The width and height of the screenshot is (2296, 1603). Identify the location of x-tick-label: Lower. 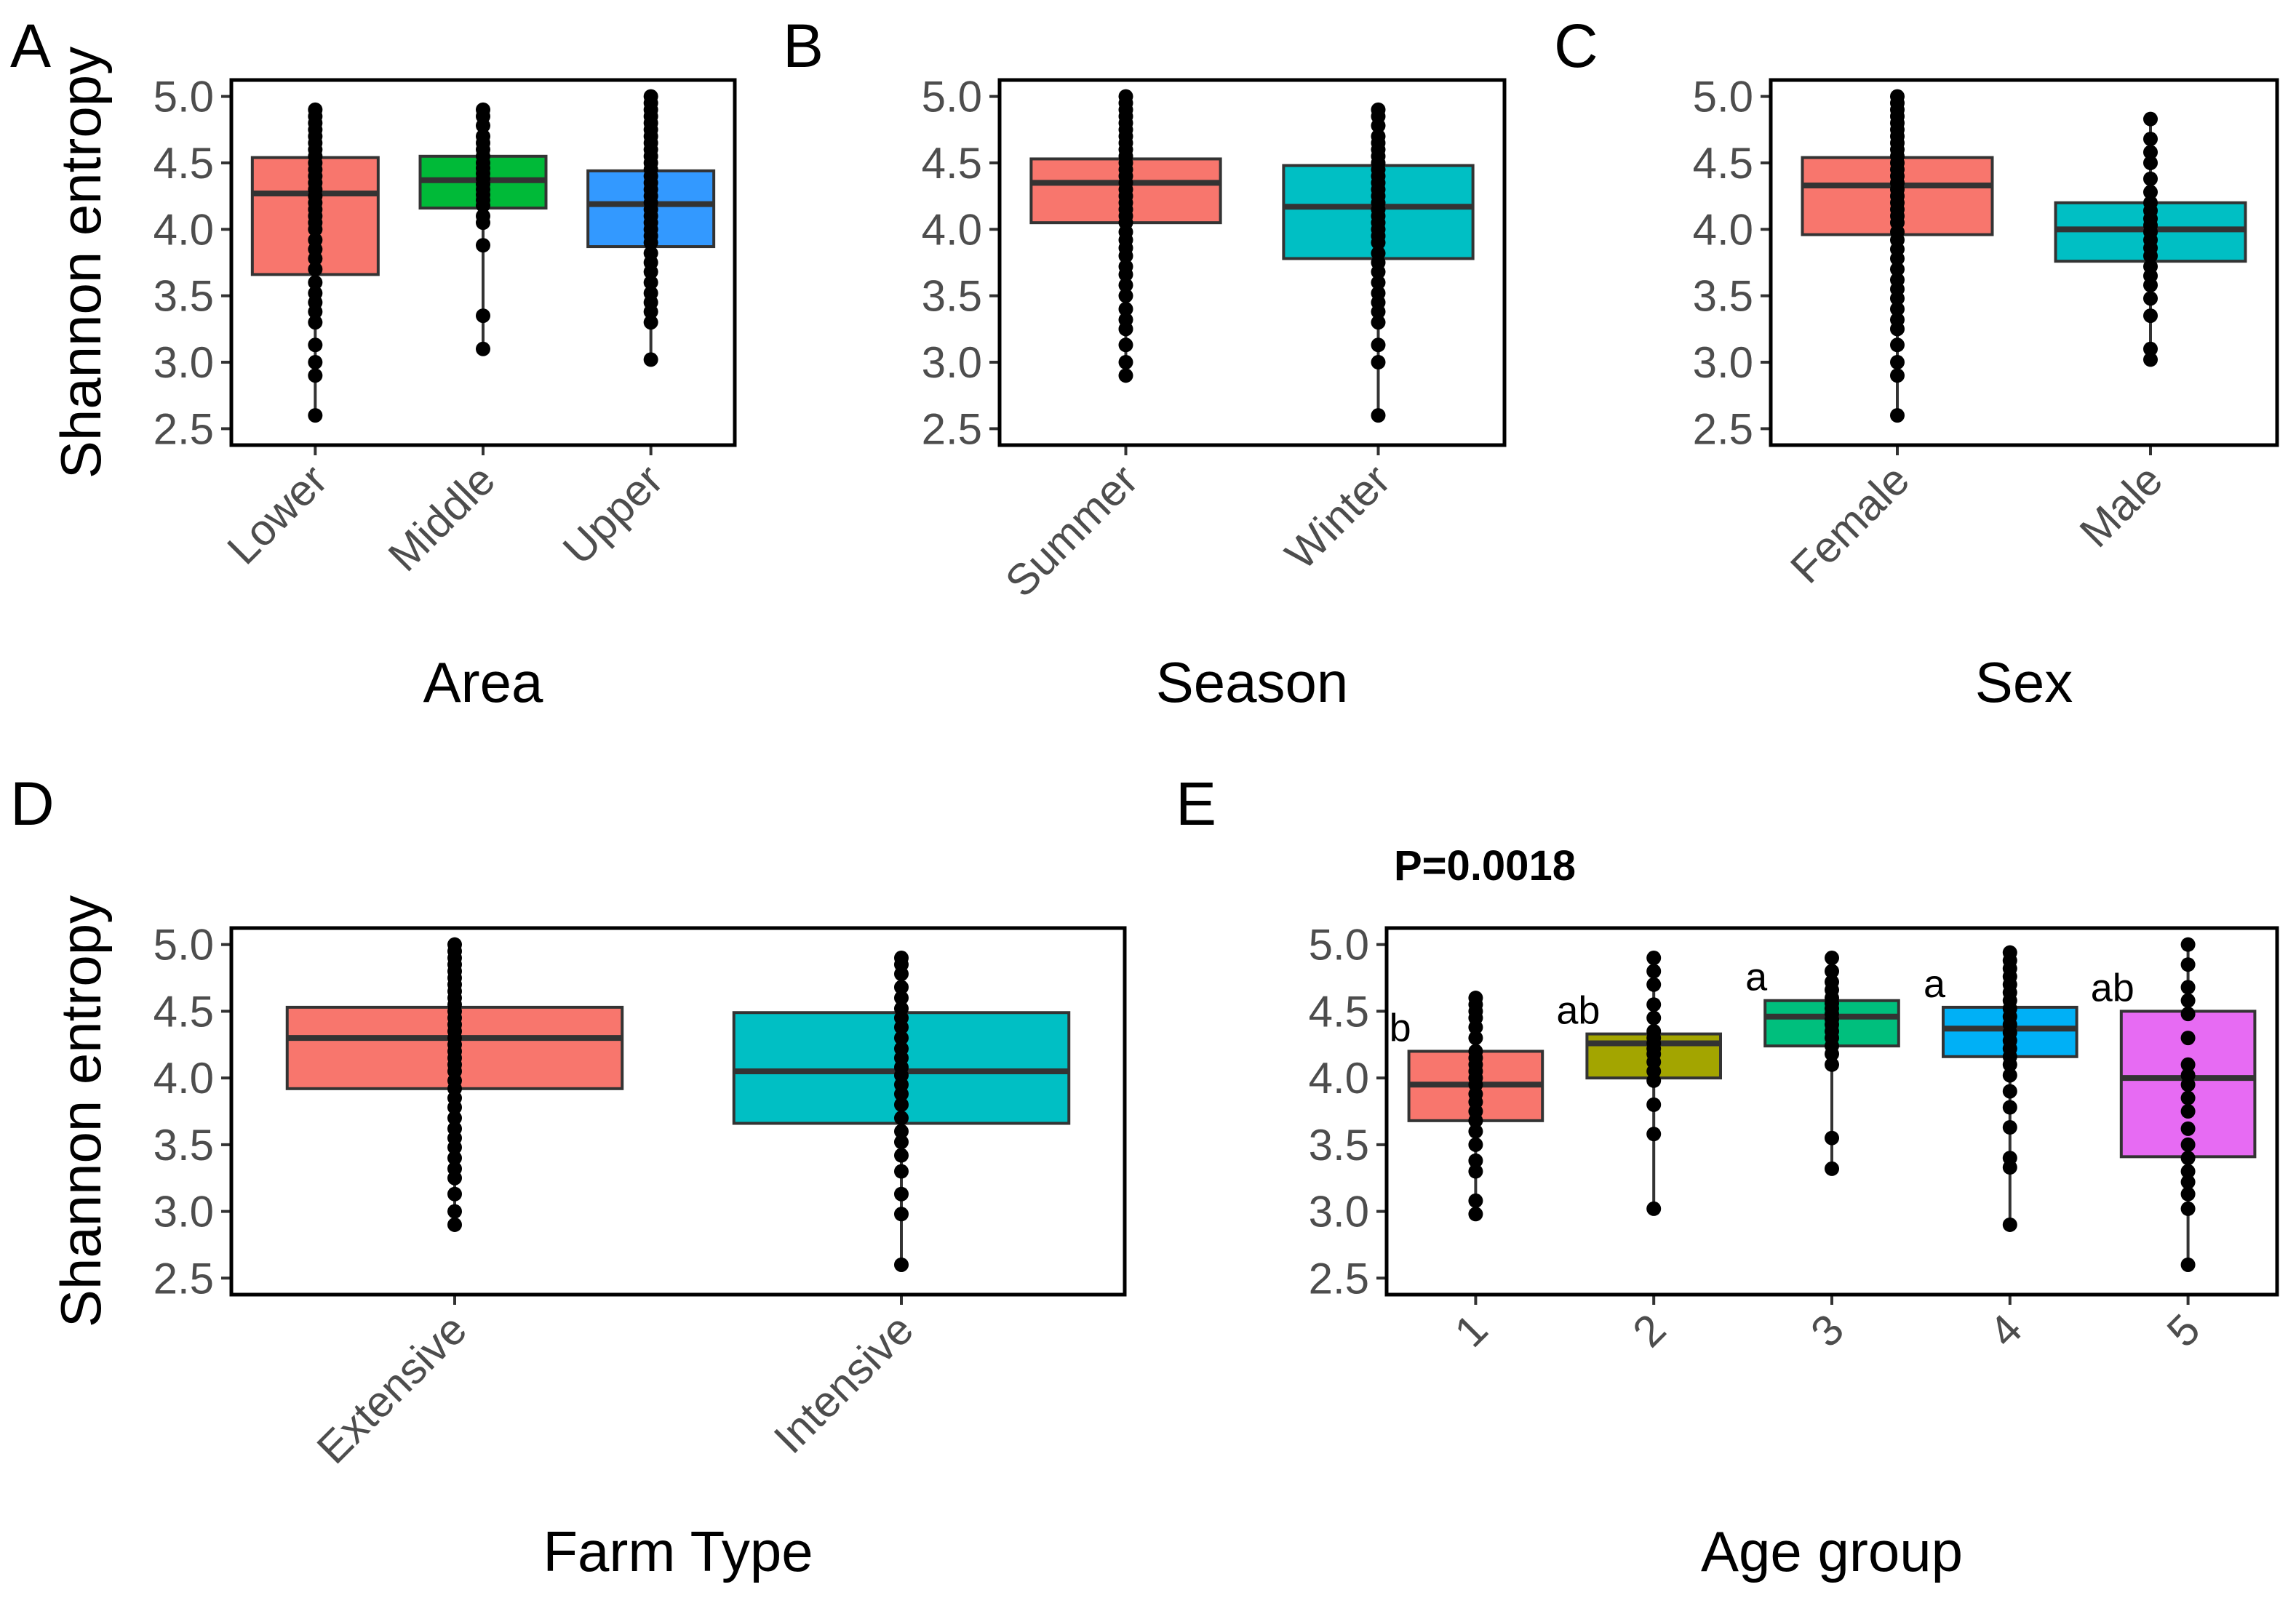
(277, 515).